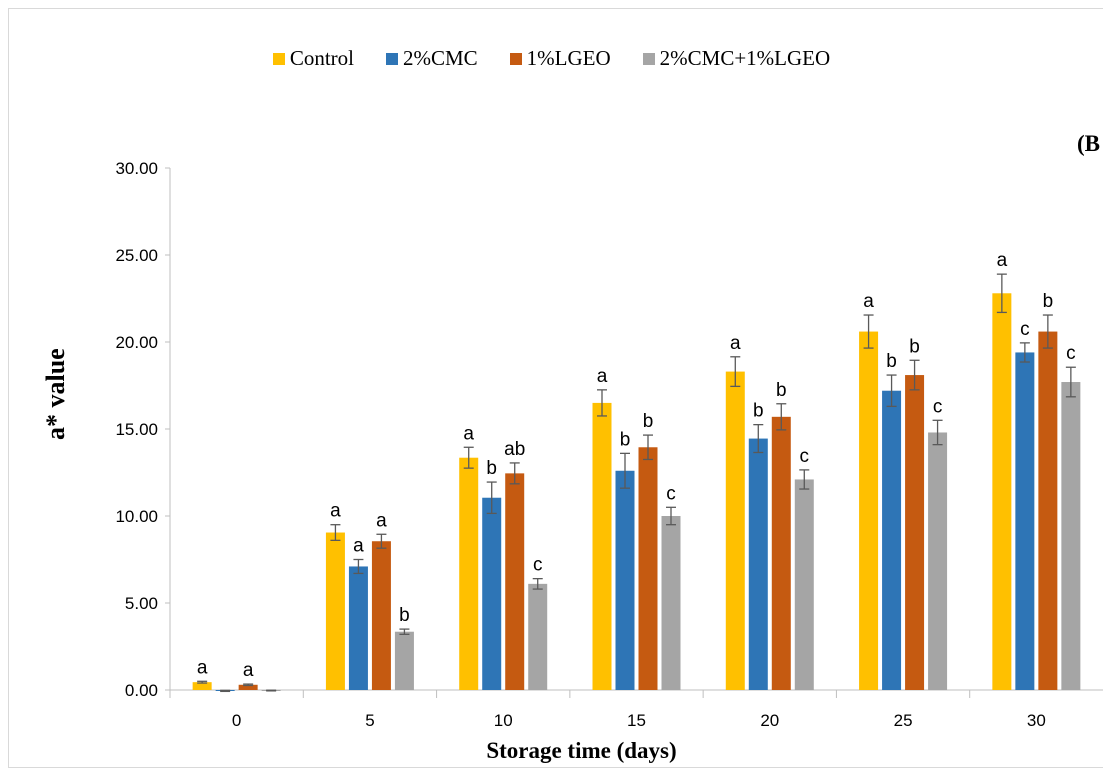  What do you see at coordinates (136, 516) in the screenshot?
I see `y-tick-label: 10.00` at bounding box center [136, 516].